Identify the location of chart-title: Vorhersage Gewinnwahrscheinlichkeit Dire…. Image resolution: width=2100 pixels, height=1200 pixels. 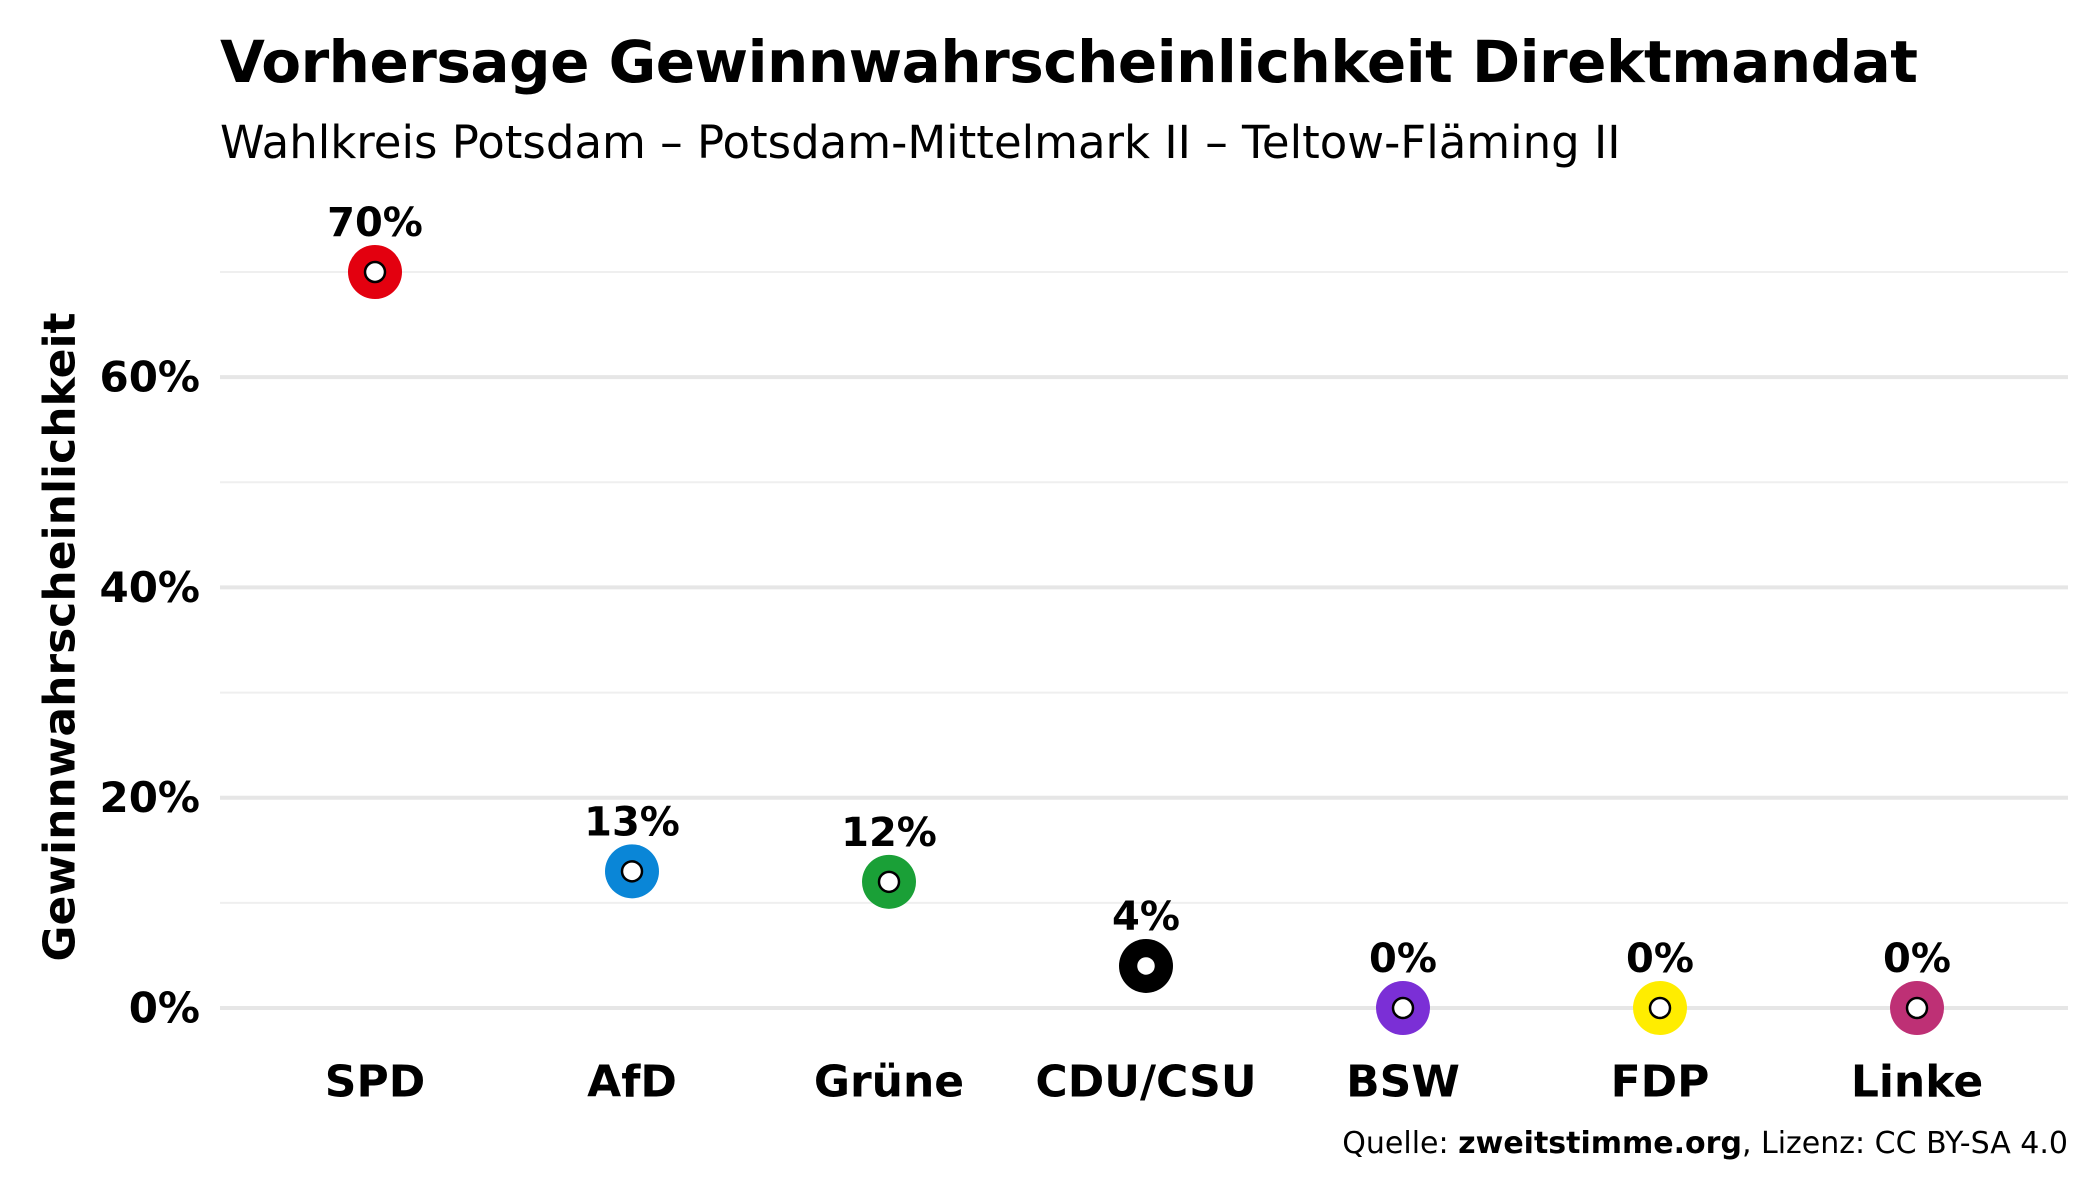
(1069, 62).